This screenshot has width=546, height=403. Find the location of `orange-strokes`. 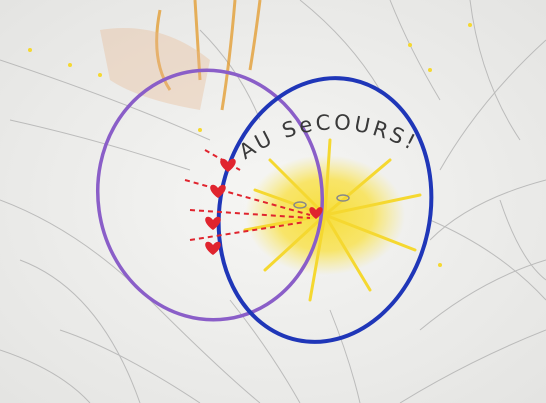

orange-strokes is located at coordinates (208, 55).